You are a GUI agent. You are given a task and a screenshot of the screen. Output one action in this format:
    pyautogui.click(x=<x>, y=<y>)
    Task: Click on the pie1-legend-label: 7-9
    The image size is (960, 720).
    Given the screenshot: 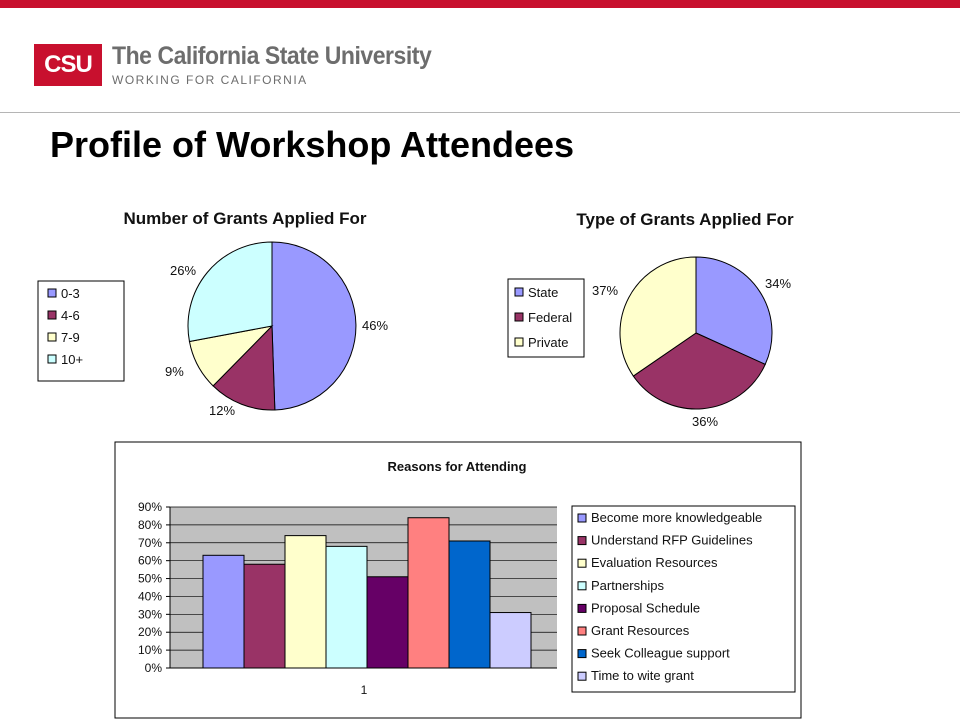 What is the action you would take?
    pyautogui.click(x=70, y=337)
    